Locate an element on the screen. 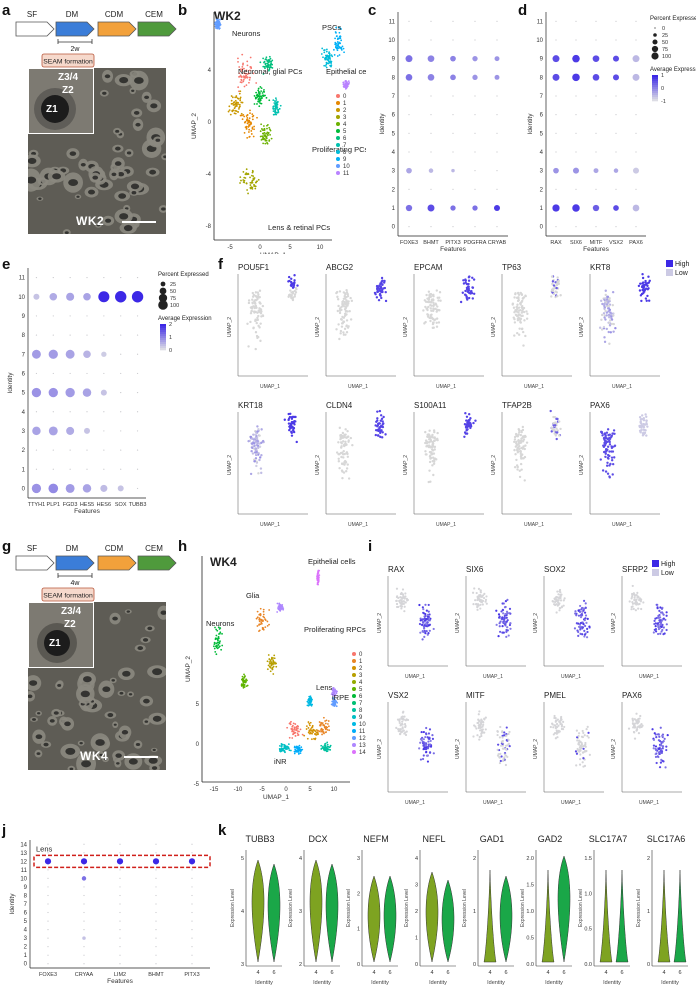 This screenshot has width=696, height=992. identity-tick: 2 is located at coordinates (26, 948).